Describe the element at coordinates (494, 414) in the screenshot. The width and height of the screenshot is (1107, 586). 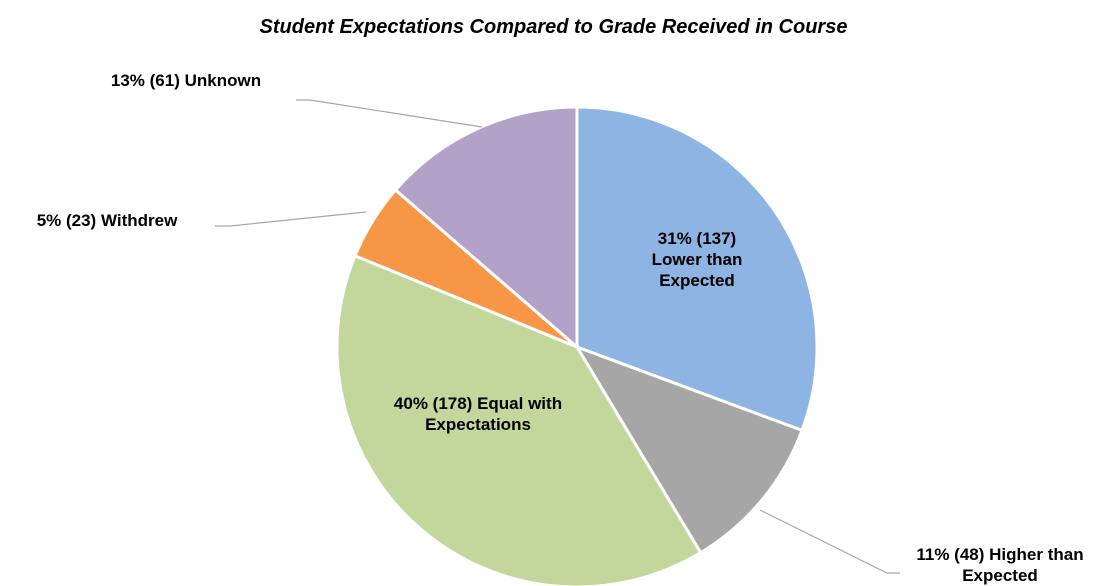
I see `category-label: Equal with Expectations` at that location.